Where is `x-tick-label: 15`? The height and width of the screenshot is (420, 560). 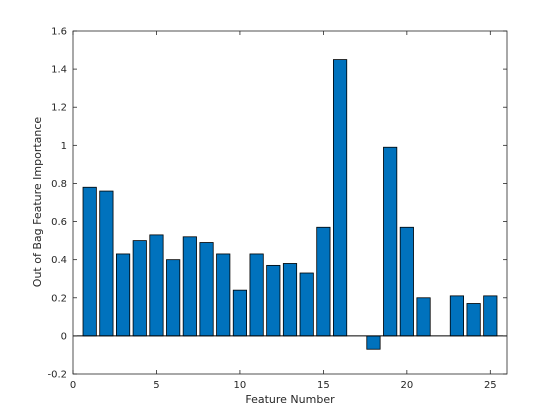 x-tick-label: 15 is located at coordinates (323, 385).